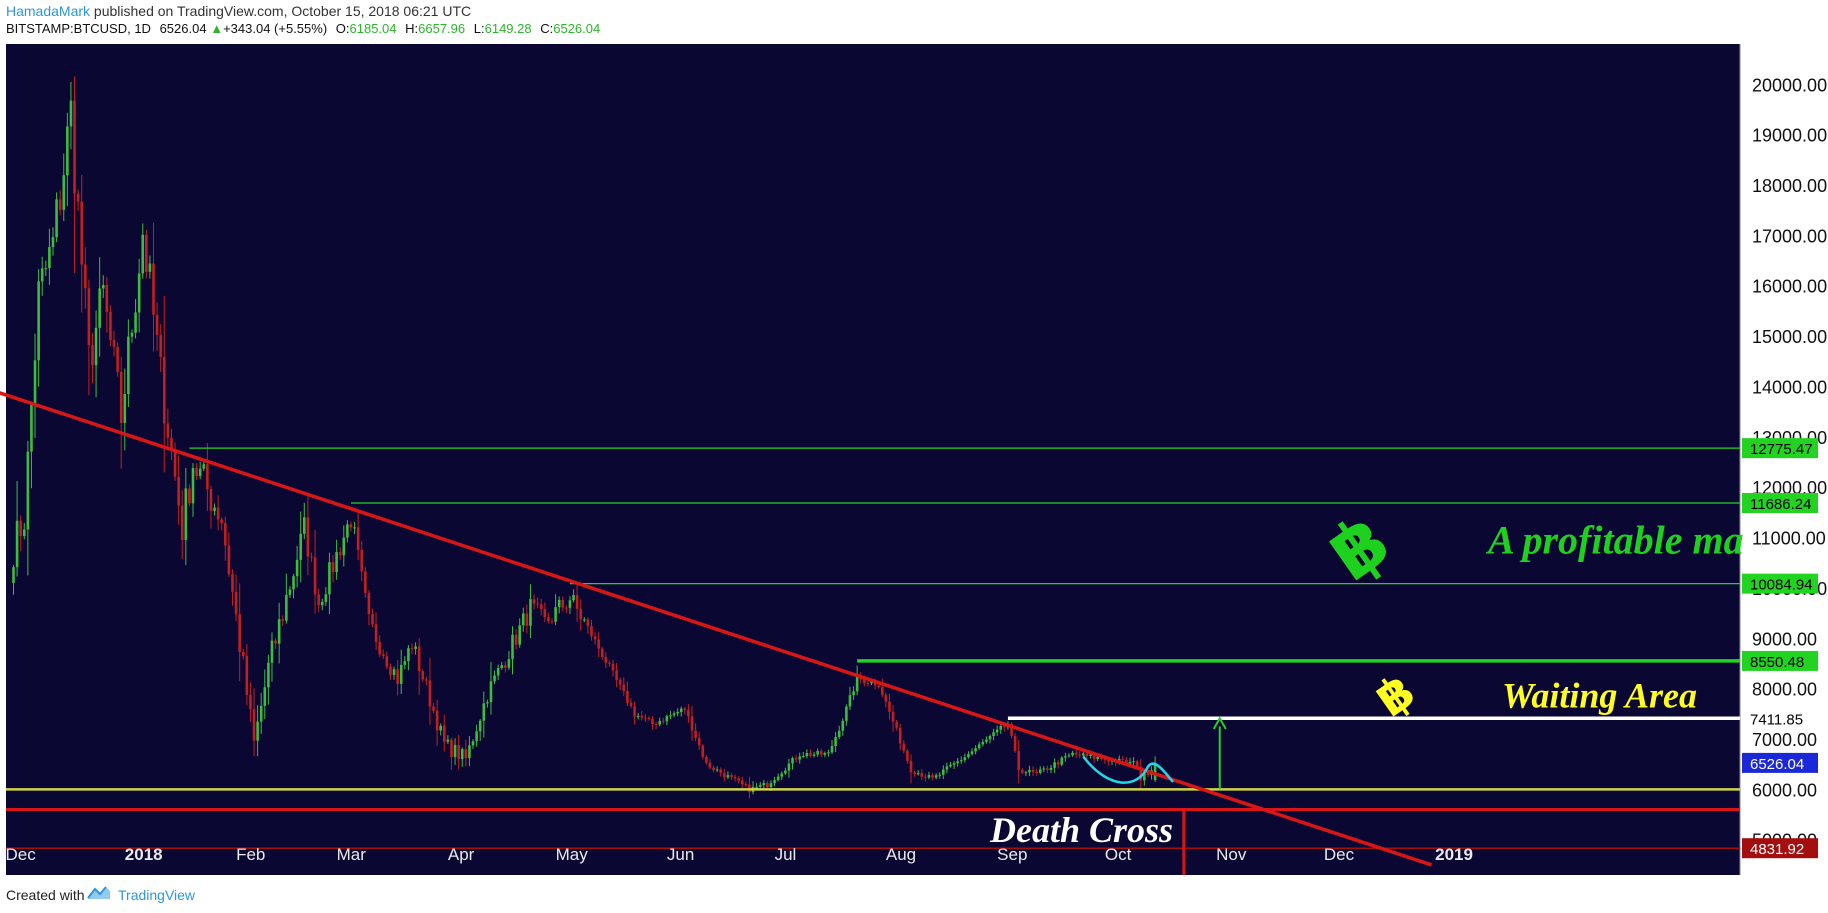 This screenshot has height=913, width=1828. Describe the element at coordinates (48, 11) in the screenshot. I see `author-link: HamadaMark` at that location.